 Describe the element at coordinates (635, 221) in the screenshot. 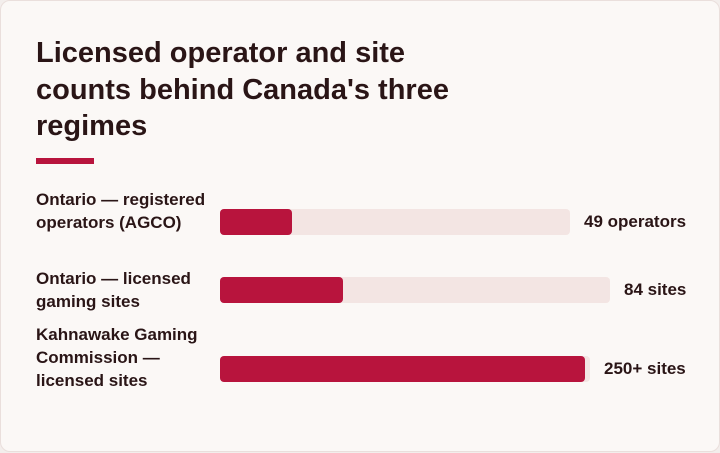

I see `value-label: 49 operators` at that location.